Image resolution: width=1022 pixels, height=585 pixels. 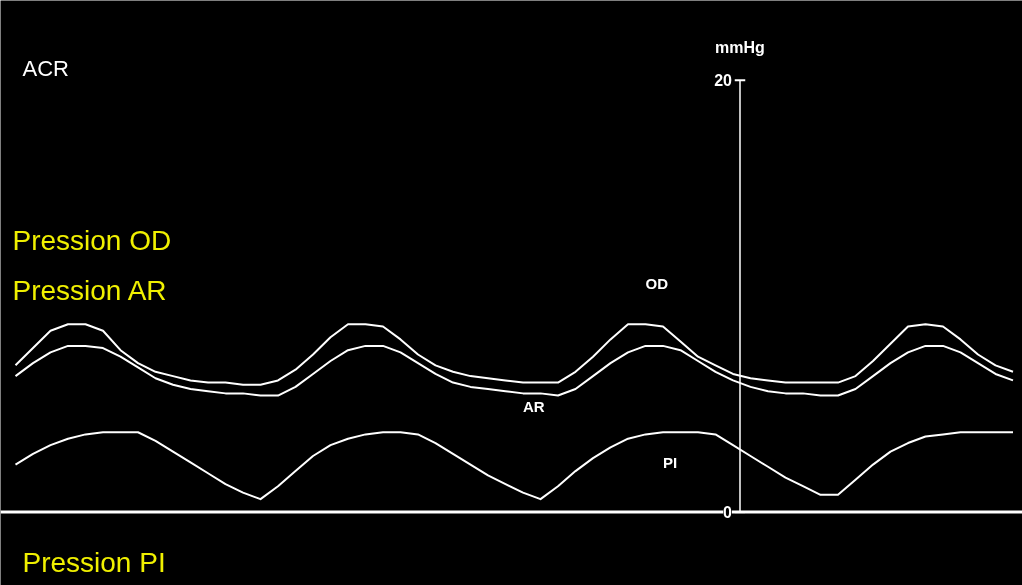 I want to click on y-tick-label: 20, so click(x=723, y=81).